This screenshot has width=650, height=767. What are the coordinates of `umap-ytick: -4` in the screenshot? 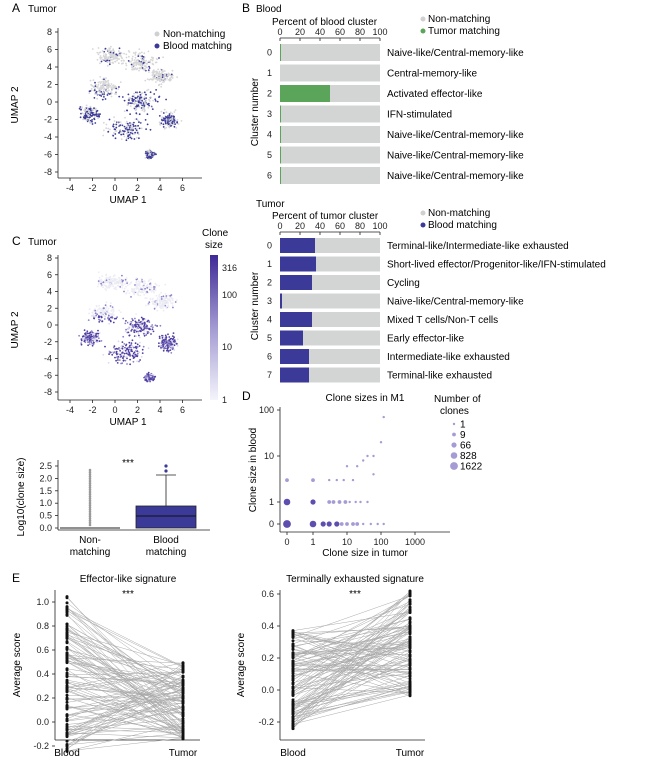 It's located at (48, 359).